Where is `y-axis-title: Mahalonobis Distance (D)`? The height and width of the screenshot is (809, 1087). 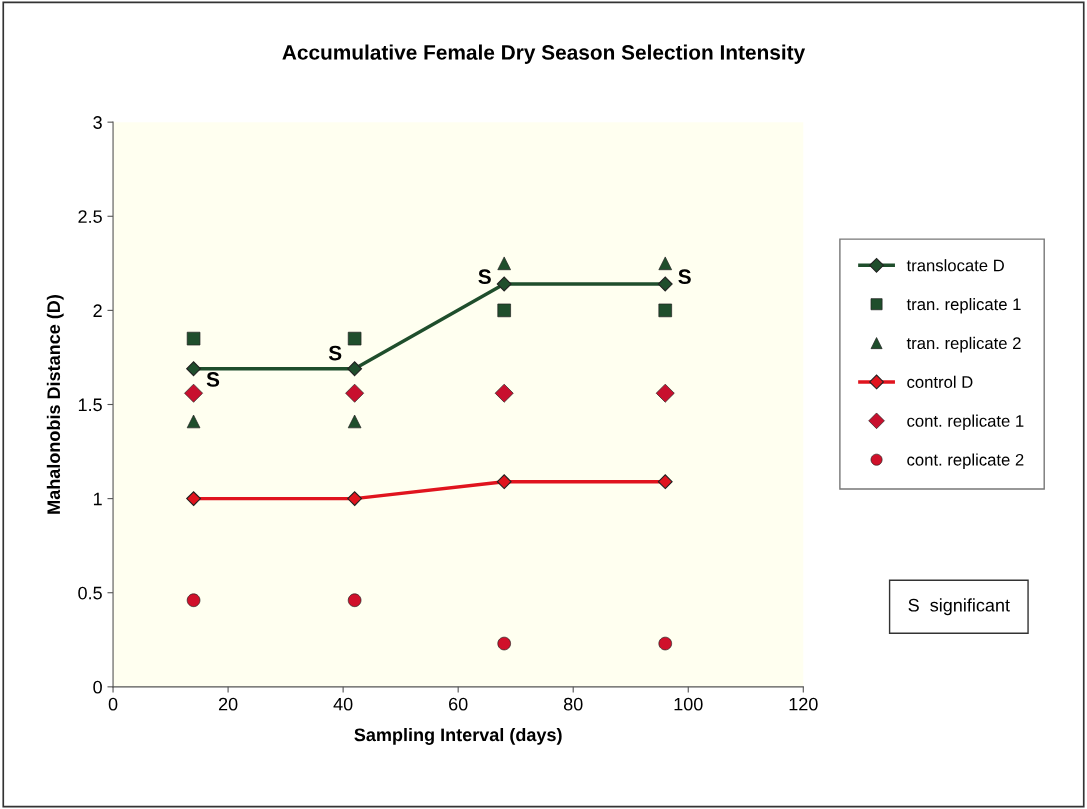
y-axis-title: Mahalonobis Distance (D) is located at coordinates (55, 404).